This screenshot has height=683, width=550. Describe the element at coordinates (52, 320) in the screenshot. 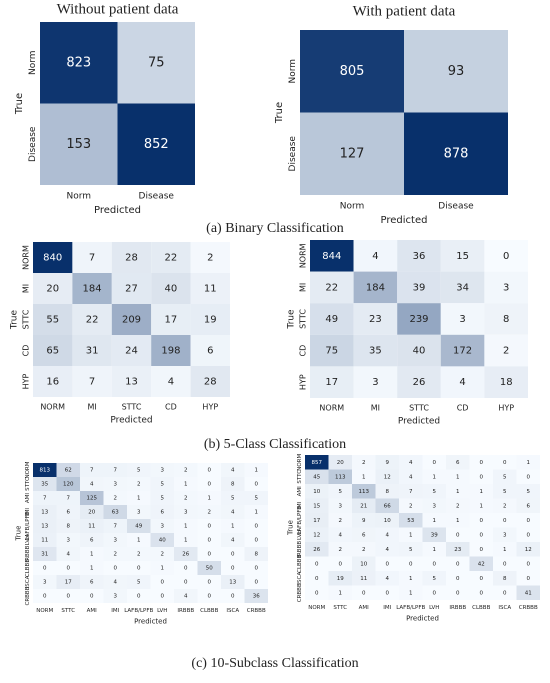

I see `cell-label: 55` at that location.